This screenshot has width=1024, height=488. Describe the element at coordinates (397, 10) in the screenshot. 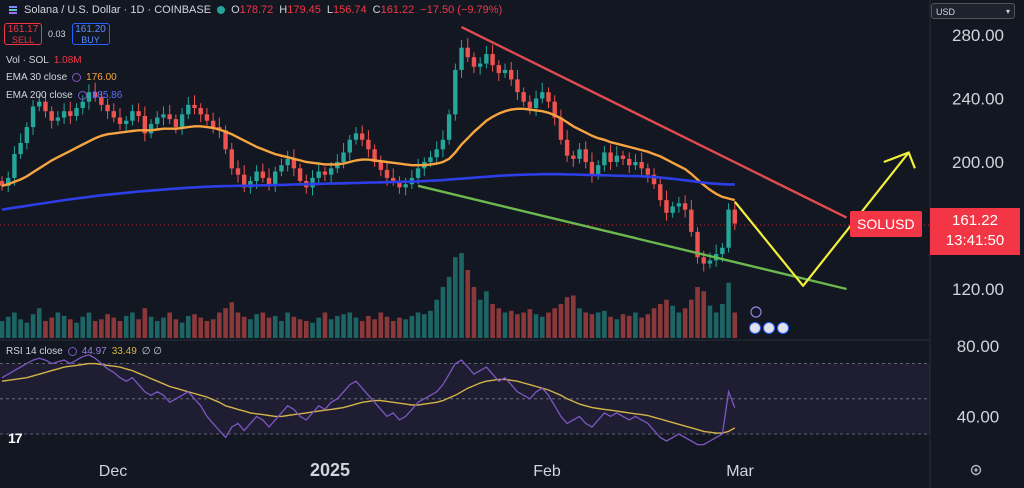

I see `close-value: 161.22` at that location.